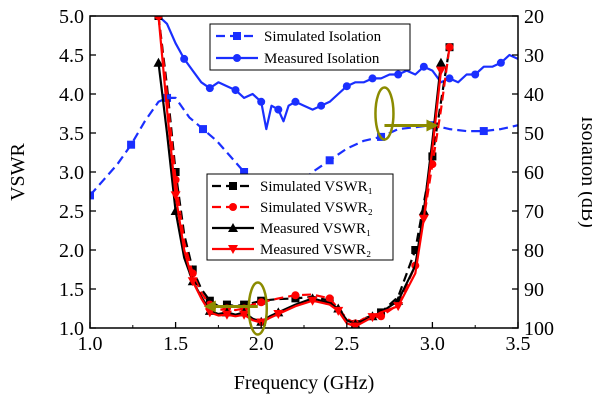 The width and height of the screenshot is (592, 398). Describe the element at coordinates (18, 171) in the screenshot. I see `y-axis-left-title: VSWR` at that location.